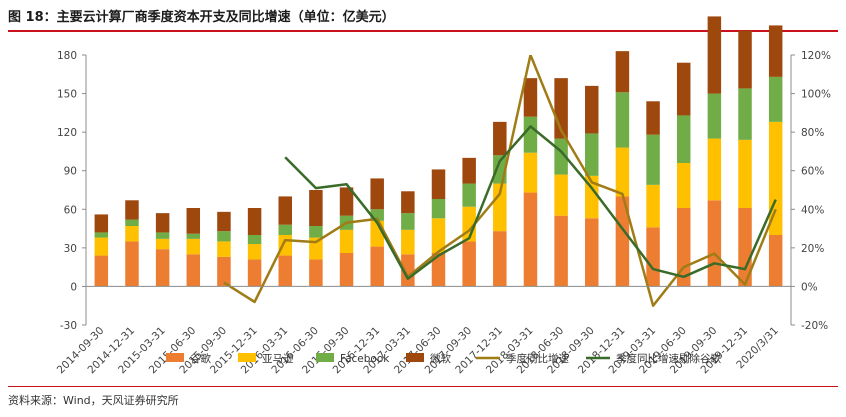  Describe the element at coordinates (73, 287) in the screenshot. I see `left-tick-label: 0` at that location.